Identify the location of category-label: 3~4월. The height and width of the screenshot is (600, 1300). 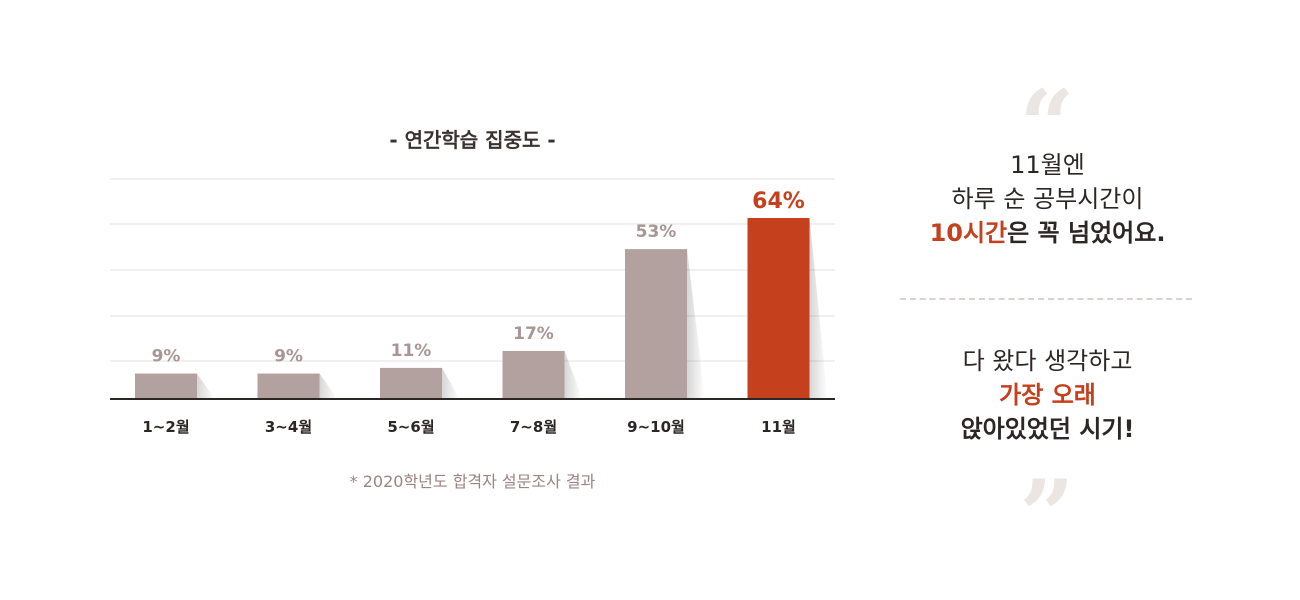
(288, 427).